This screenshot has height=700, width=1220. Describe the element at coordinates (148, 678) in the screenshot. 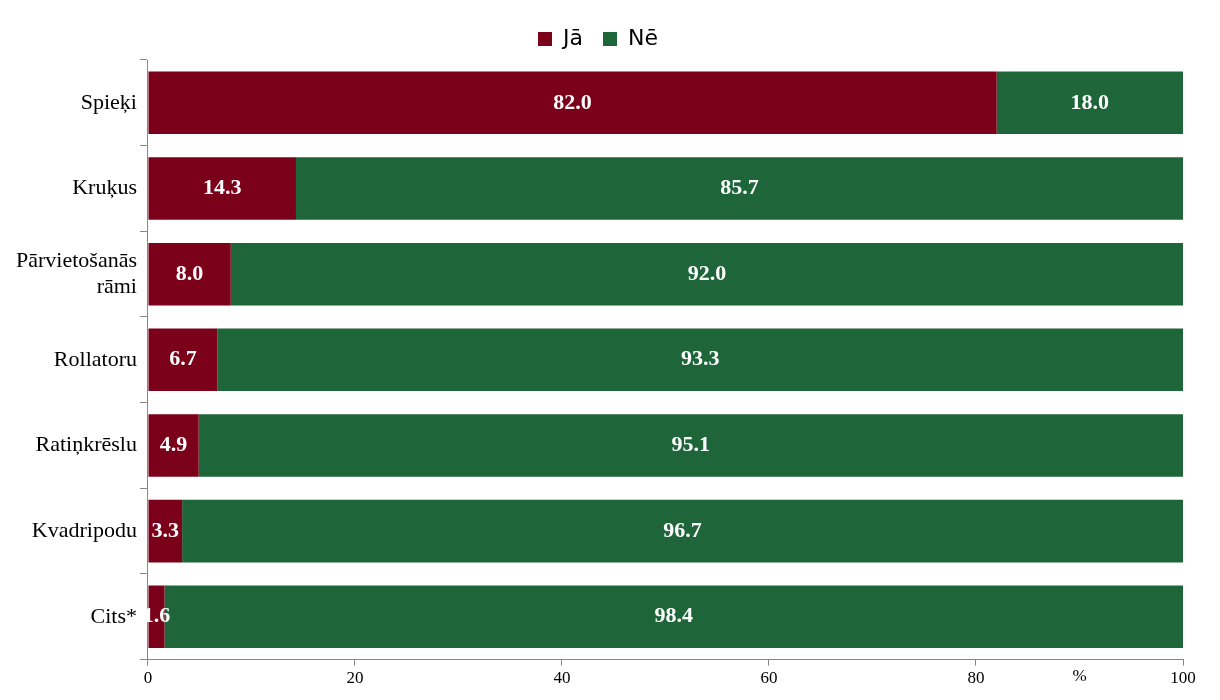

I see `x-tick-label: 0` at that location.